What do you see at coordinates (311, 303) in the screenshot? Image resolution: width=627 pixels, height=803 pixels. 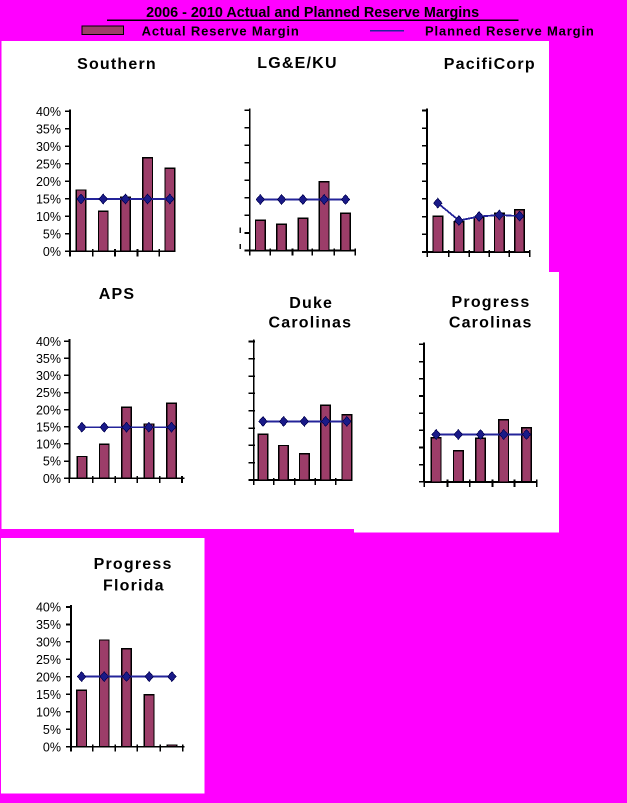 I see `svg-text: Duke` at bounding box center [311, 303].